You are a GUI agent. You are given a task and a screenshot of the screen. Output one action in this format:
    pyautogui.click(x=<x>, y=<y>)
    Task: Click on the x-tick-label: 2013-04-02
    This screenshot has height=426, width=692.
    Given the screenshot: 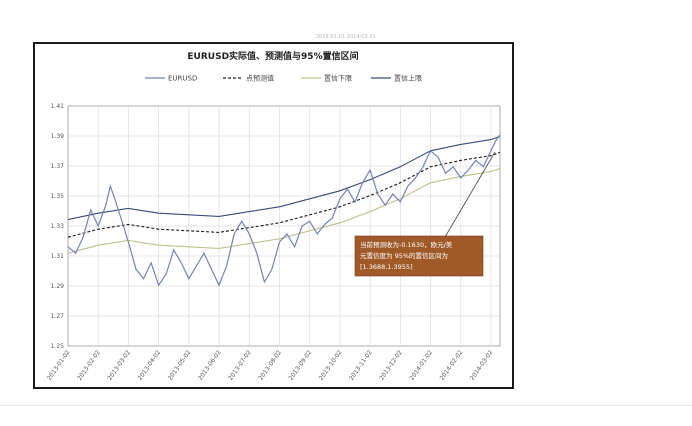 What is the action you would take?
    pyautogui.click(x=150, y=365)
    